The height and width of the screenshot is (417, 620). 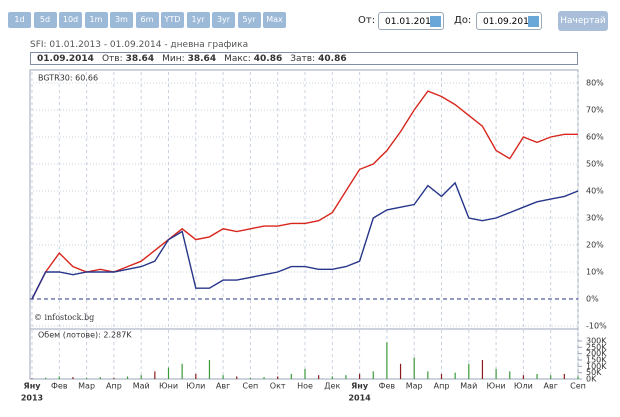 What do you see at coordinates (64, 317) in the screenshot?
I see `watermark: © infostock.bg` at bounding box center [64, 317].